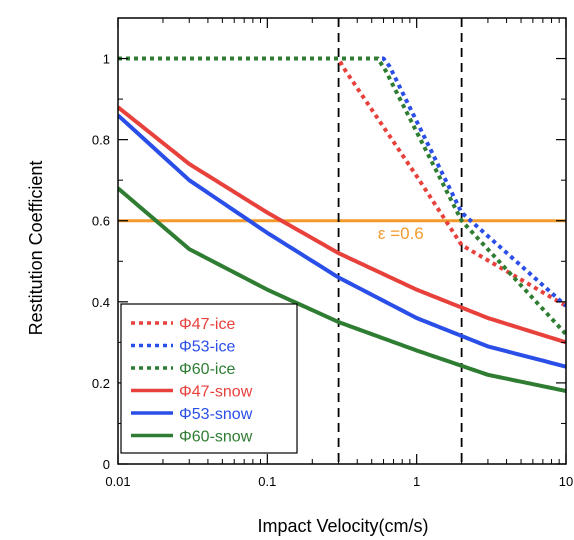  What do you see at coordinates (36, 248) in the screenshot?
I see `y-axis-title: Restitution Coefficient` at bounding box center [36, 248].